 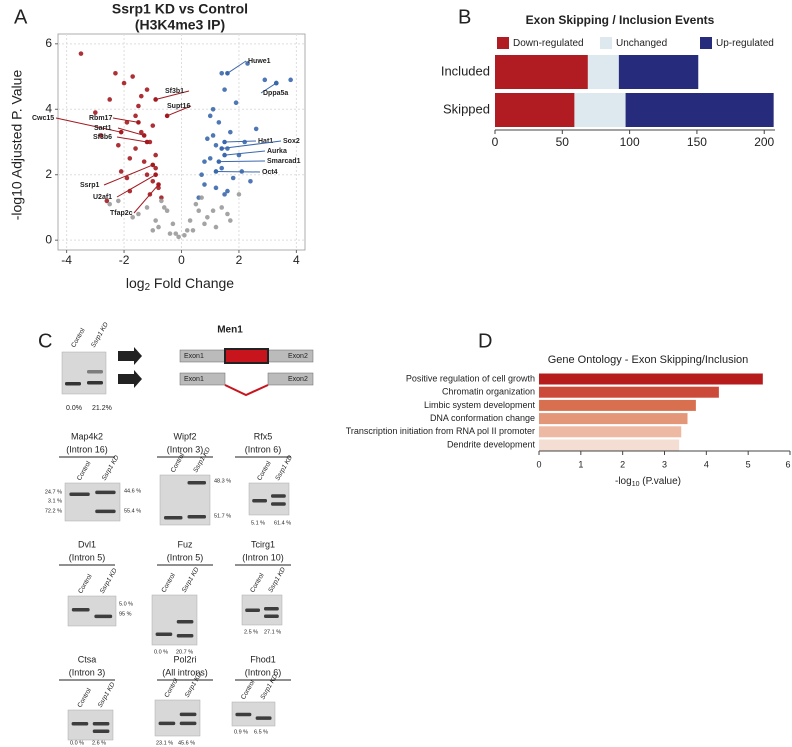 I want to click on category-label: Limbic system development, so click(x=480, y=405).